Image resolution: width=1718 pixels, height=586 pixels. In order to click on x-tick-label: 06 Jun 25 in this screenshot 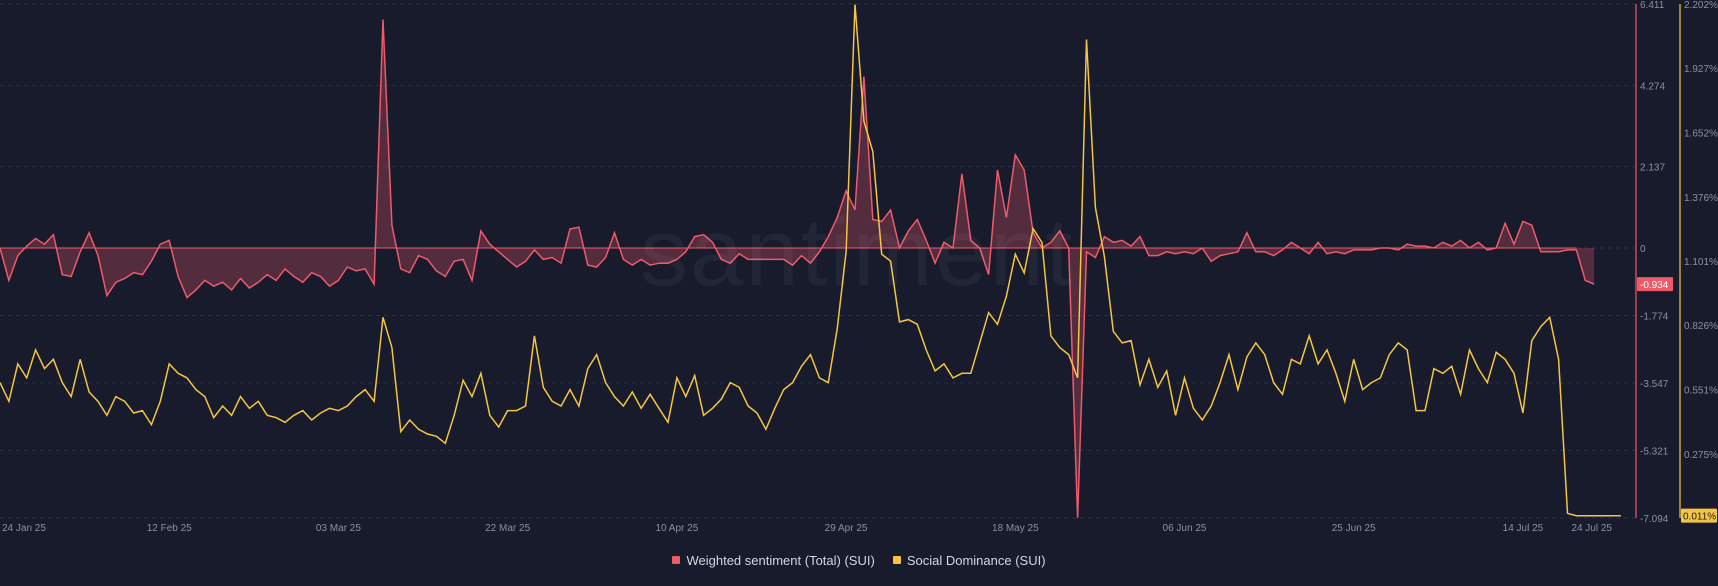, I will do `click(1185, 528)`.